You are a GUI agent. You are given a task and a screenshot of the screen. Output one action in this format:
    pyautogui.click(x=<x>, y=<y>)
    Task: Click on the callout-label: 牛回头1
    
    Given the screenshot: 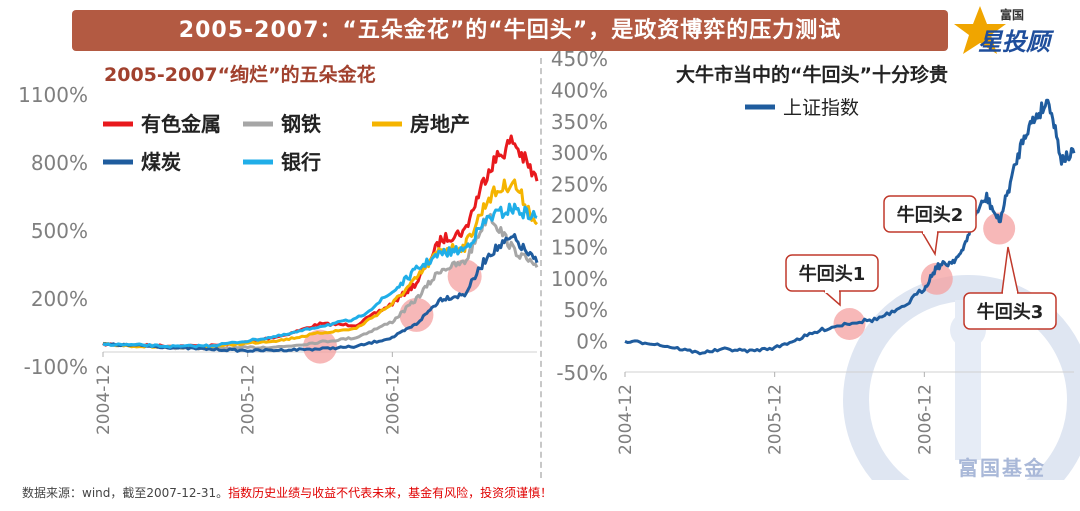 What is the action you would take?
    pyautogui.click(x=832, y=274)
    